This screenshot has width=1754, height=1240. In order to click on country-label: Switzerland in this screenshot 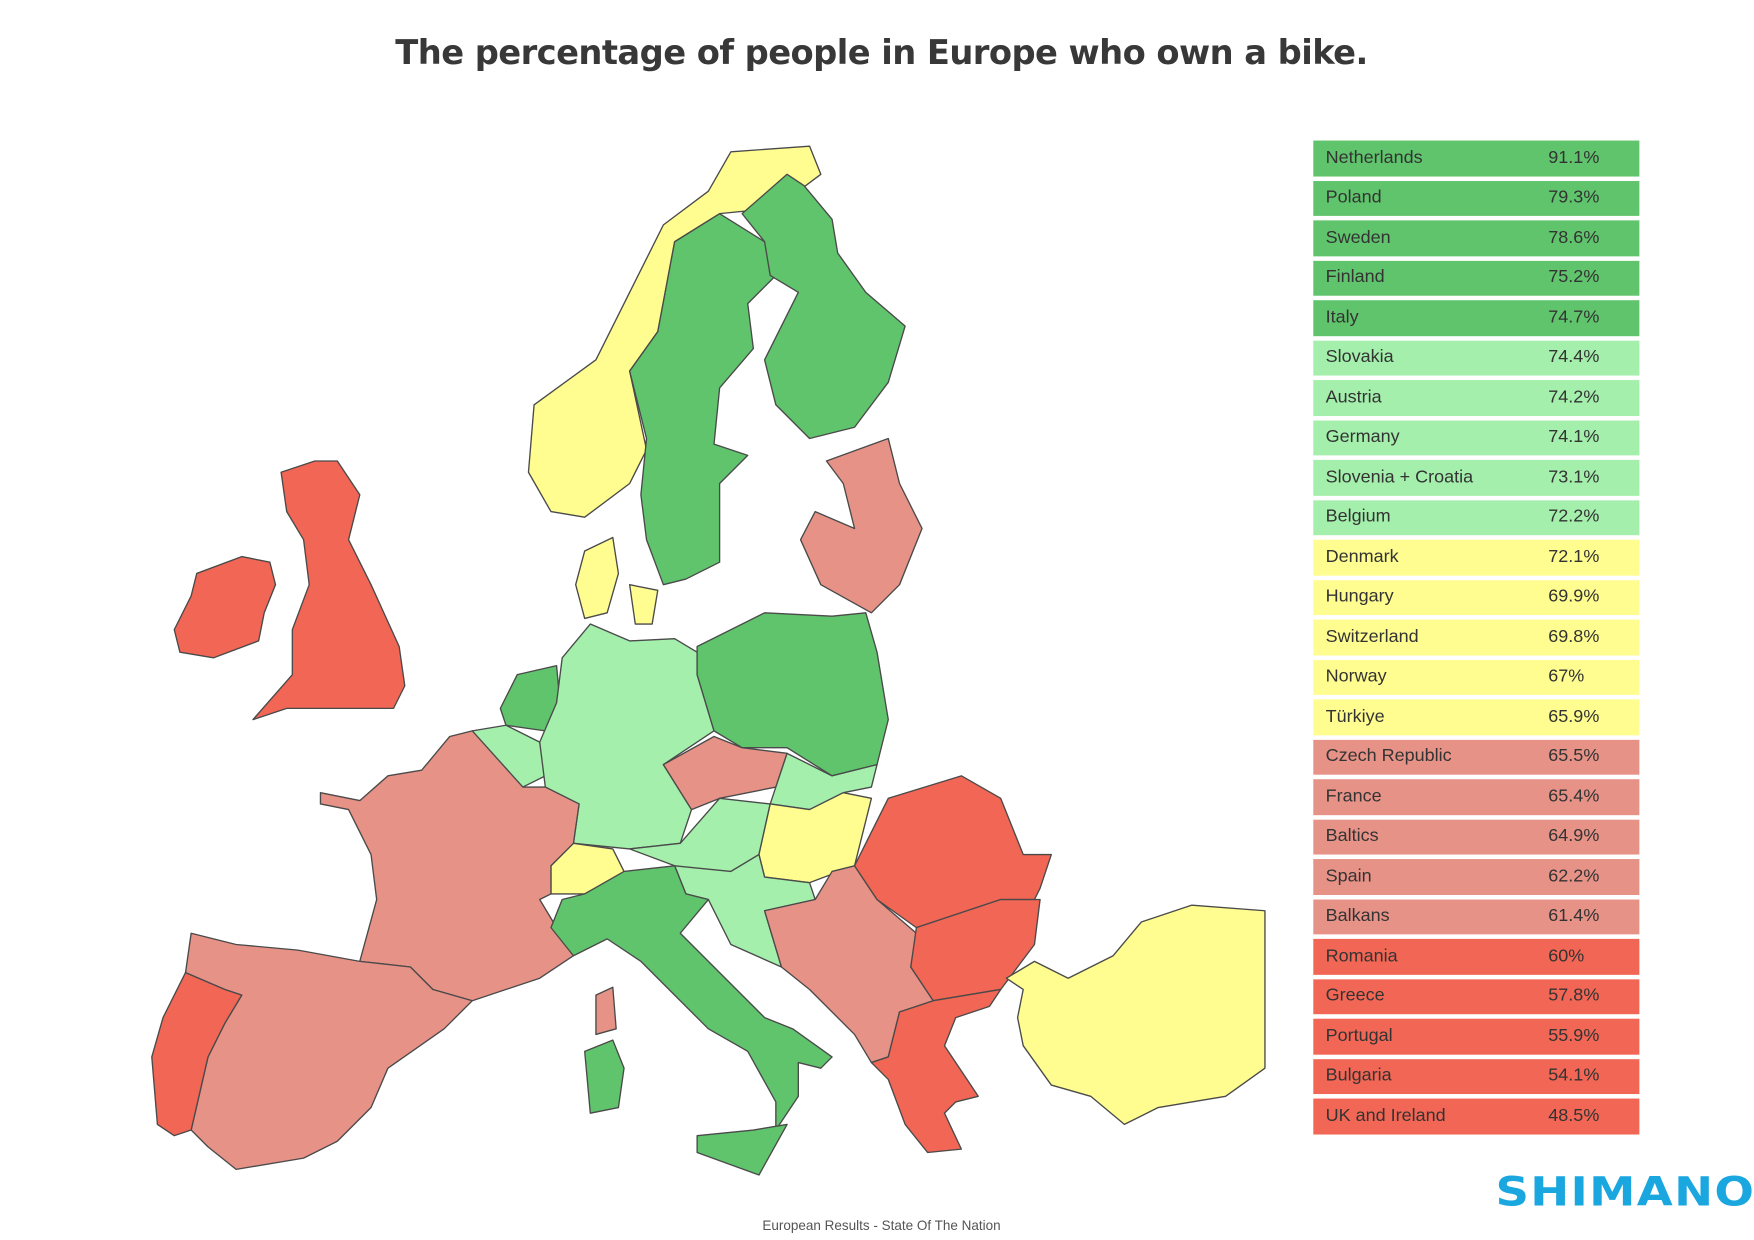, I will do `click(1372, 637)`.